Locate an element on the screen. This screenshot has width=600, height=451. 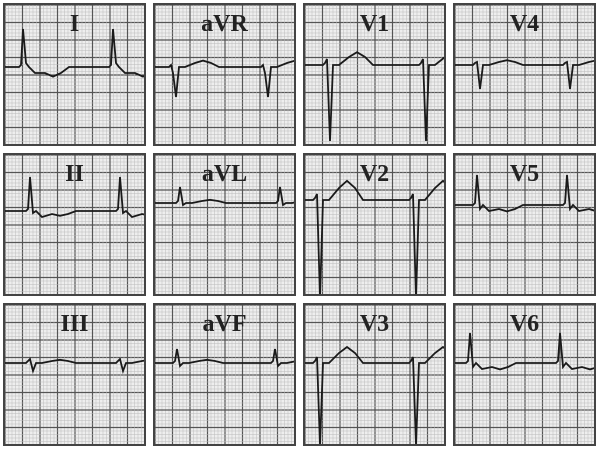
lead-label: V4 is located at coordinates (524, 24).